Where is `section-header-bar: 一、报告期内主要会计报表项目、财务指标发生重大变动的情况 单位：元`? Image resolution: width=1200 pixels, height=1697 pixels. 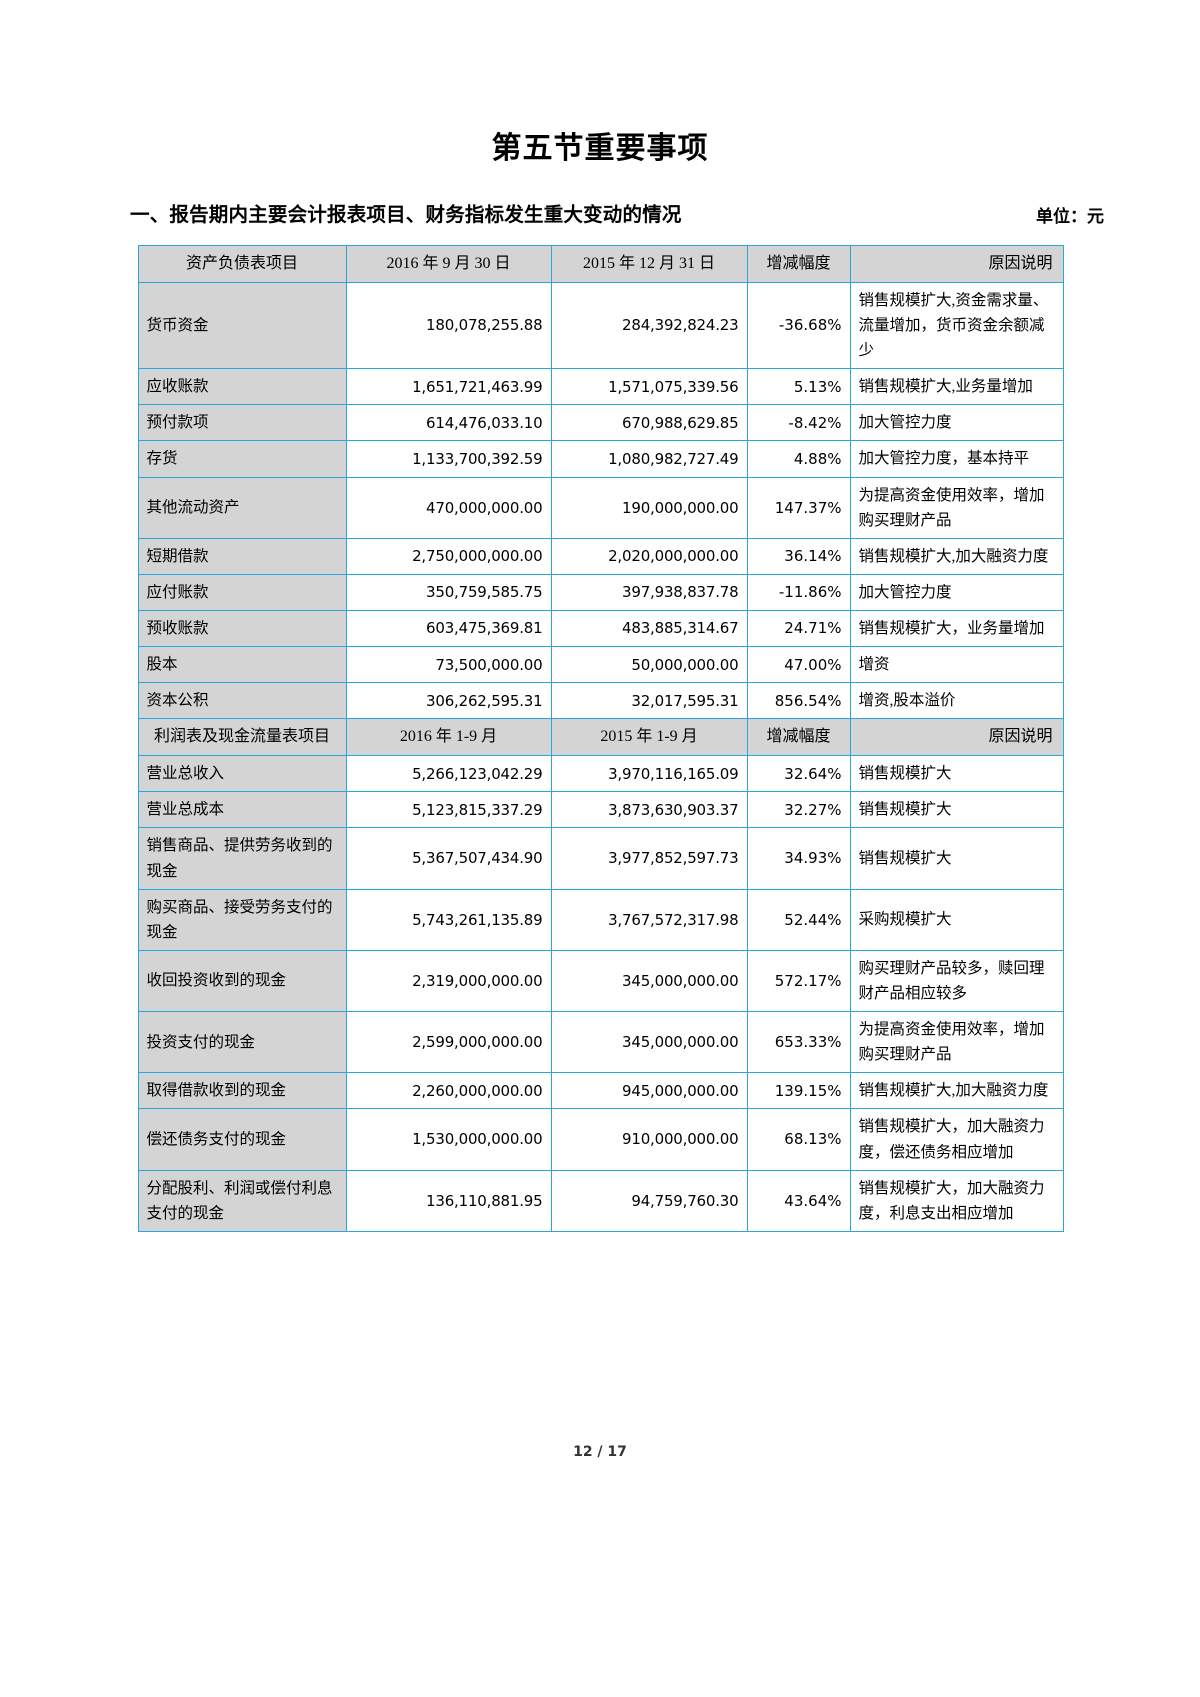 section-header-bar: 一、报告期内主要会计报表项目、财务指标发生重大变动的情况 单位：元 is located at coordinates (600, 212).